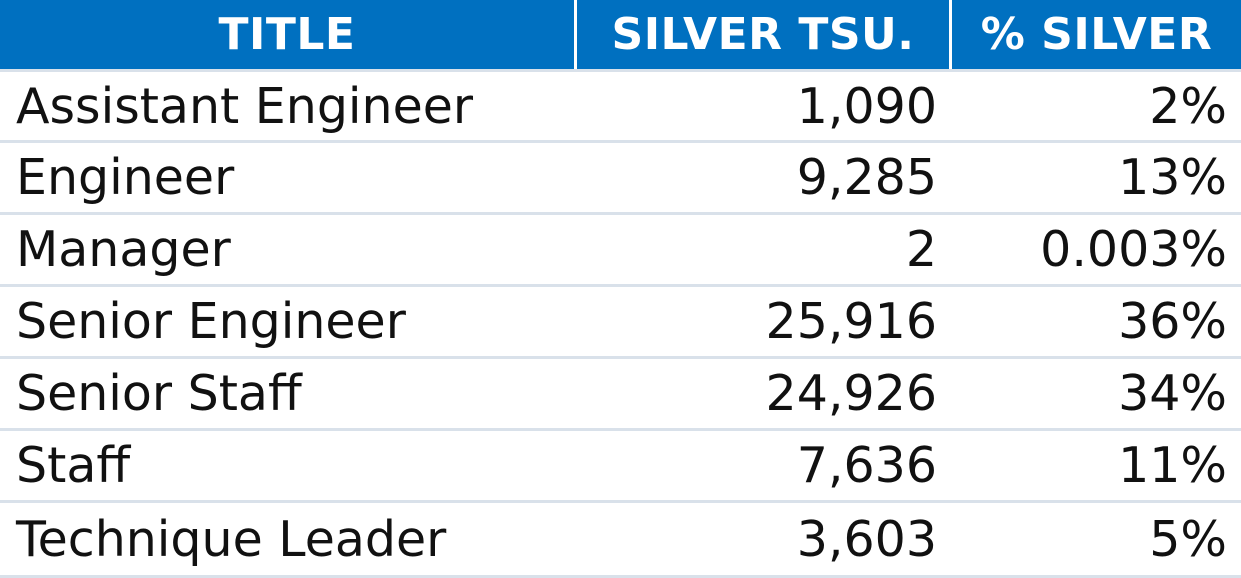 Image resolution: width=1241 pixels, height=578 pixels. I want to click on cell-title: Senior Staff, so click(159, 393).